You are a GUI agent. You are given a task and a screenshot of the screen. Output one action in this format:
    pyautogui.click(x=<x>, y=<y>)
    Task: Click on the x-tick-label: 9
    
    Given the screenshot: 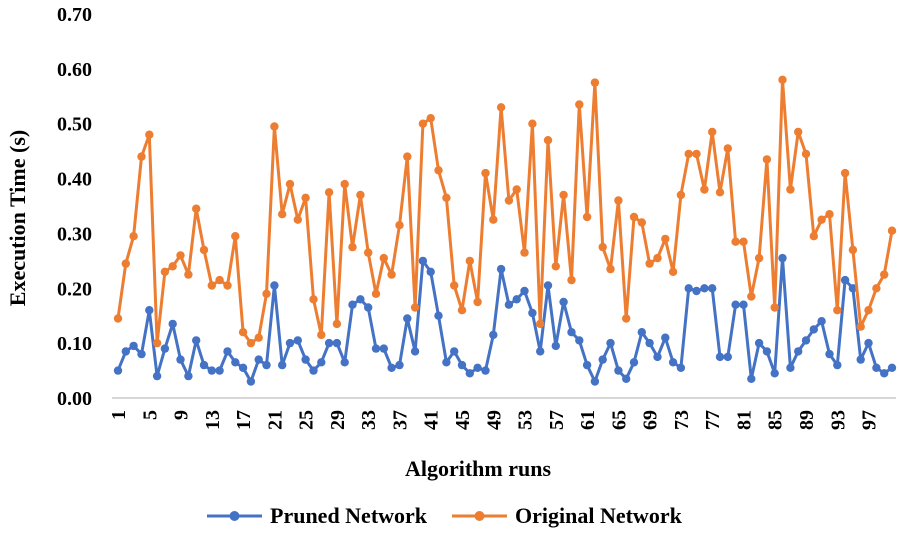 What is the action you would take?
    pyautogui.click(x=182, y=415)
    